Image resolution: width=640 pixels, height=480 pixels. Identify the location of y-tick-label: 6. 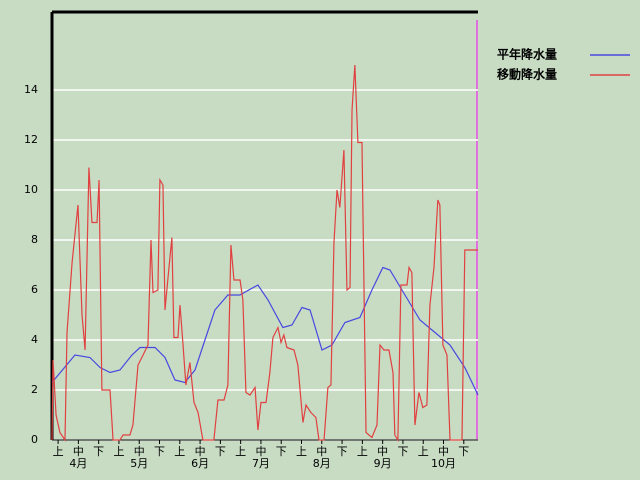
(34, 289).